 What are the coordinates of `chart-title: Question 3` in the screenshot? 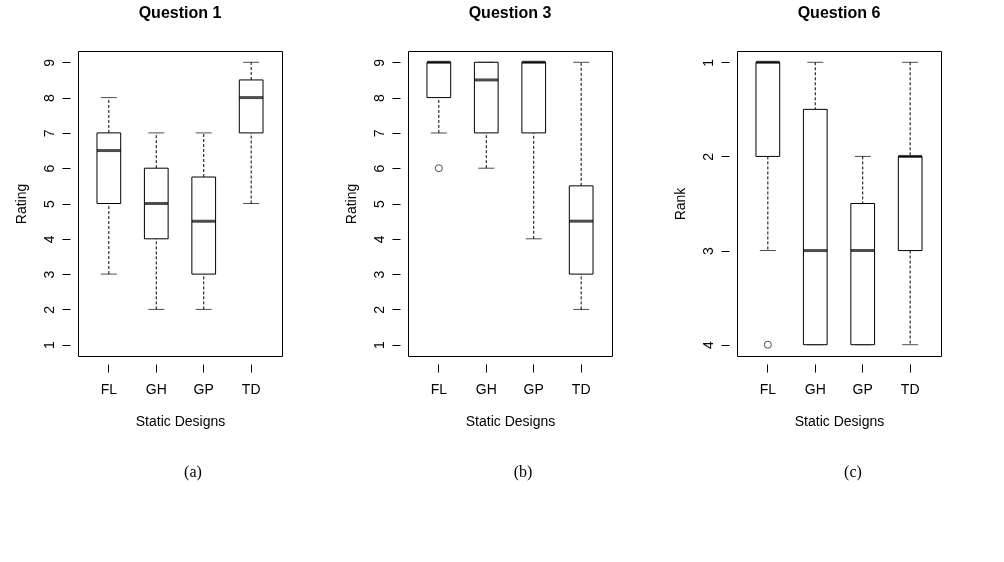 It's located at (510, 12).